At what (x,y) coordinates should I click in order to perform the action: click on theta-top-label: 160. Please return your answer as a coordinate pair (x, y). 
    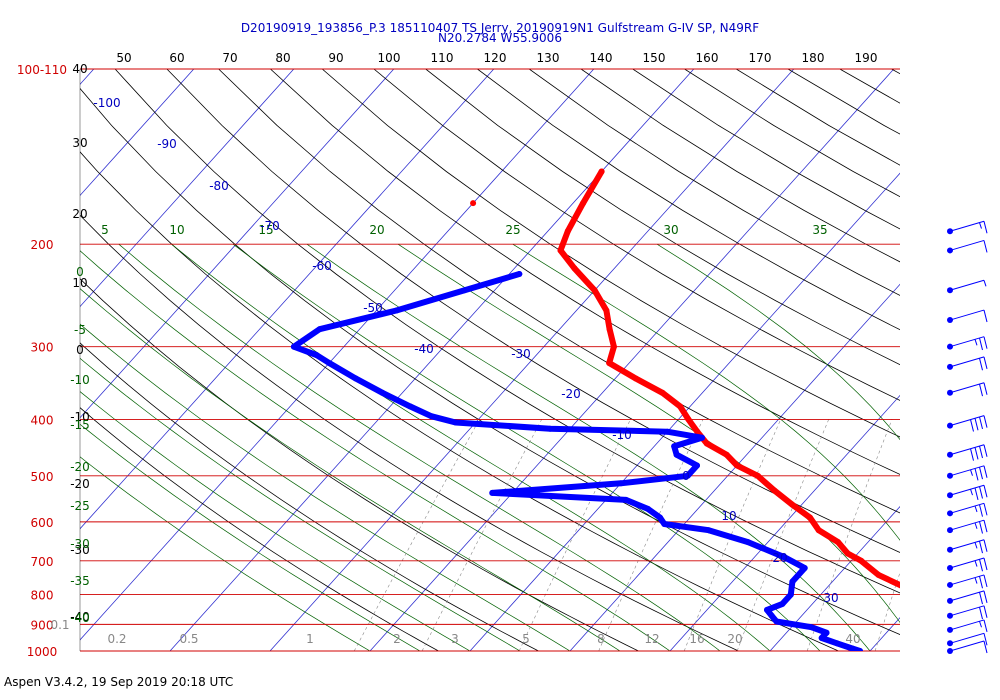
    Looking at the image, I should click on (707, 58).